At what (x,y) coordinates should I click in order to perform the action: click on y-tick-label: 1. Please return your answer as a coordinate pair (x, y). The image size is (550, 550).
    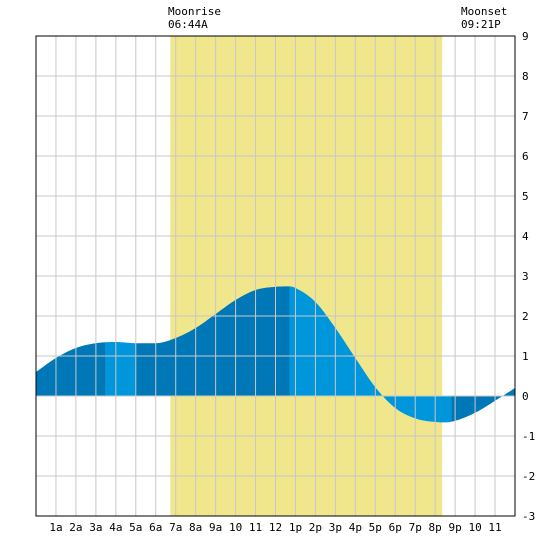
    Looking at the image, I should click on (525, 356).